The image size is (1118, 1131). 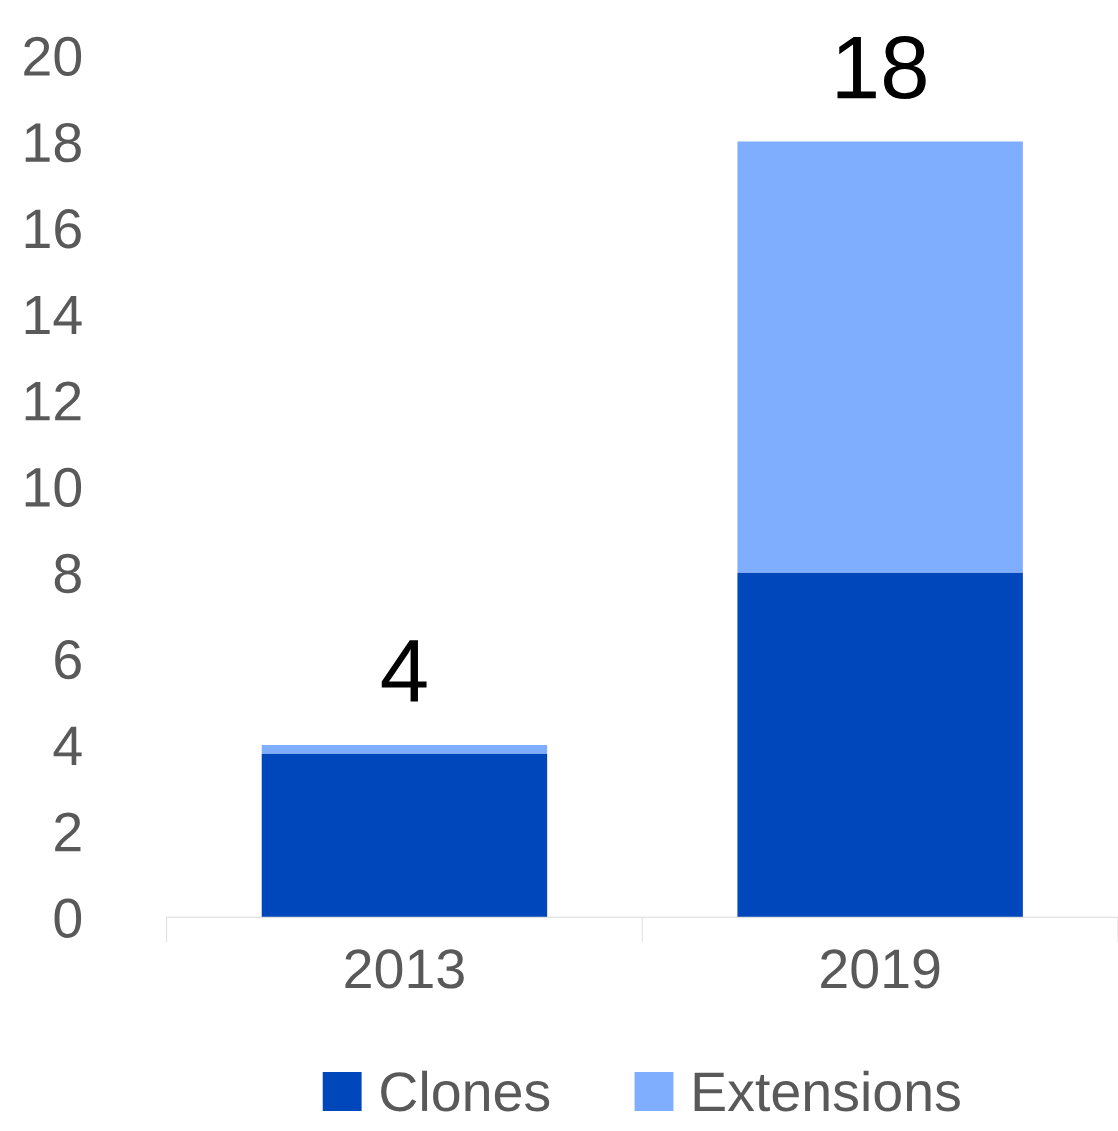 What do you see at coordinates (67, 573) in the screenshot?
I see `y-tick-label: 8` at bounding box center [67, 573].